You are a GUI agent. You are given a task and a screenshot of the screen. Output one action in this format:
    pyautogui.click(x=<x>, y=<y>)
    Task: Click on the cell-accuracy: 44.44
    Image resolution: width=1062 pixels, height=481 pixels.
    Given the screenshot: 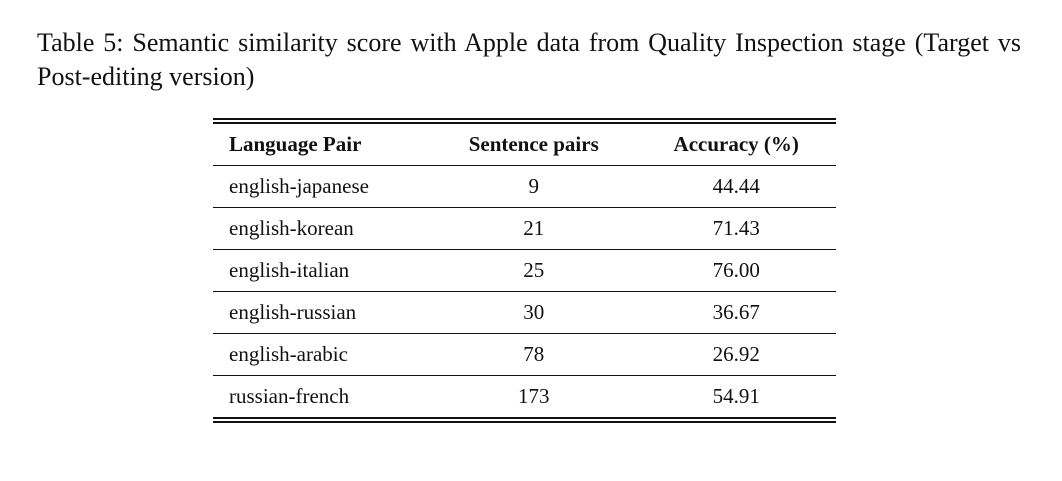 What is the action you would take?
    pyautogui.click(x=736, y=187)
    